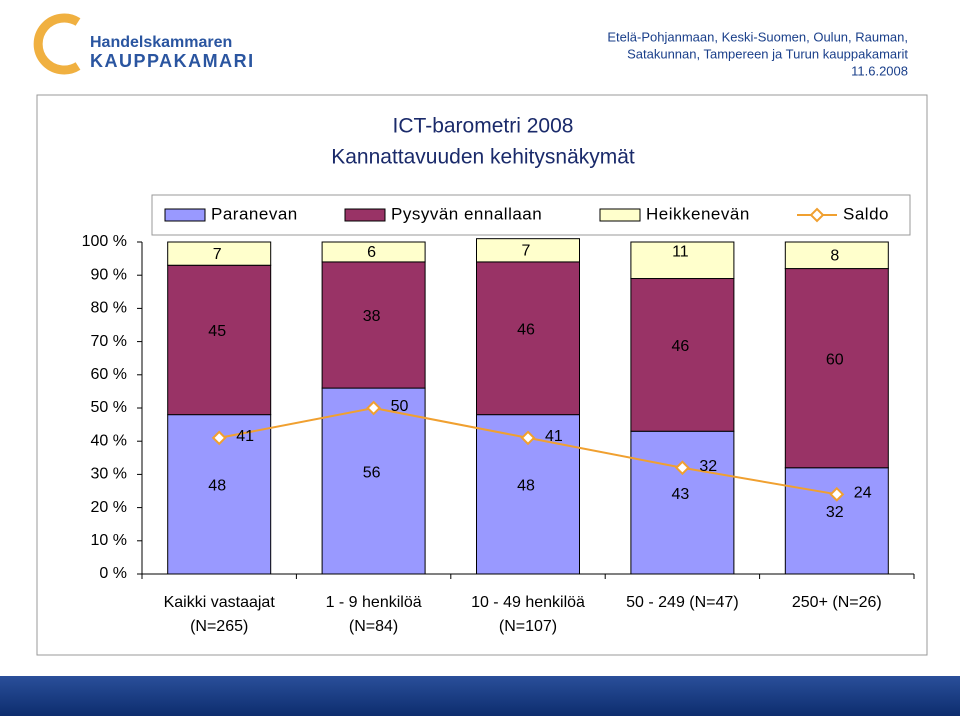 The height and width of the screenshot is (716, 960). I want to click on x-tick-label: Kaikki vastaajat, so click(220, 602).